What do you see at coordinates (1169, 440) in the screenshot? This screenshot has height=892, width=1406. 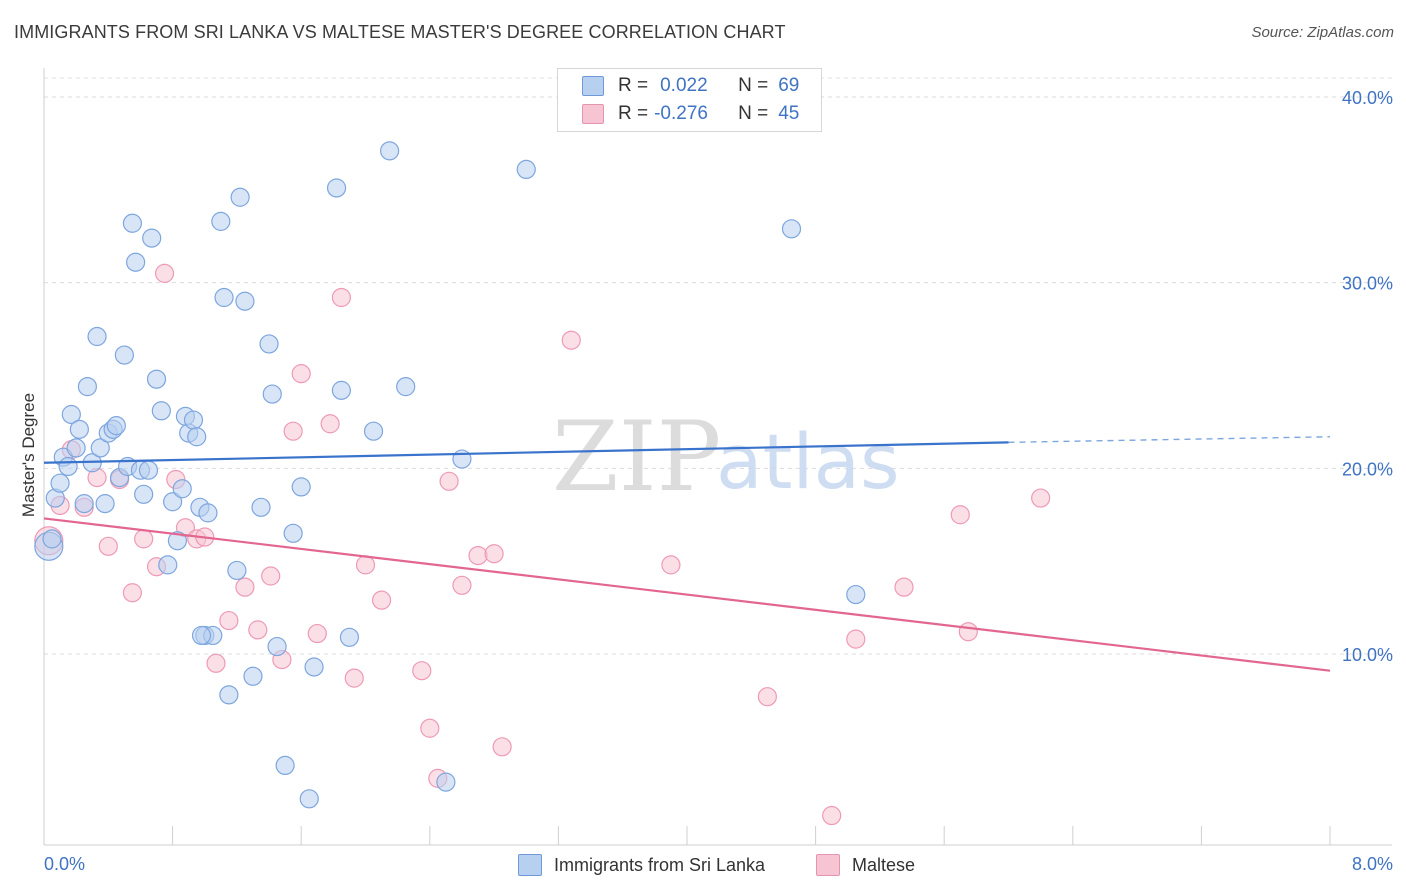 I see `sri-lanka-trend-extension` at bounding box center [1169, 440].